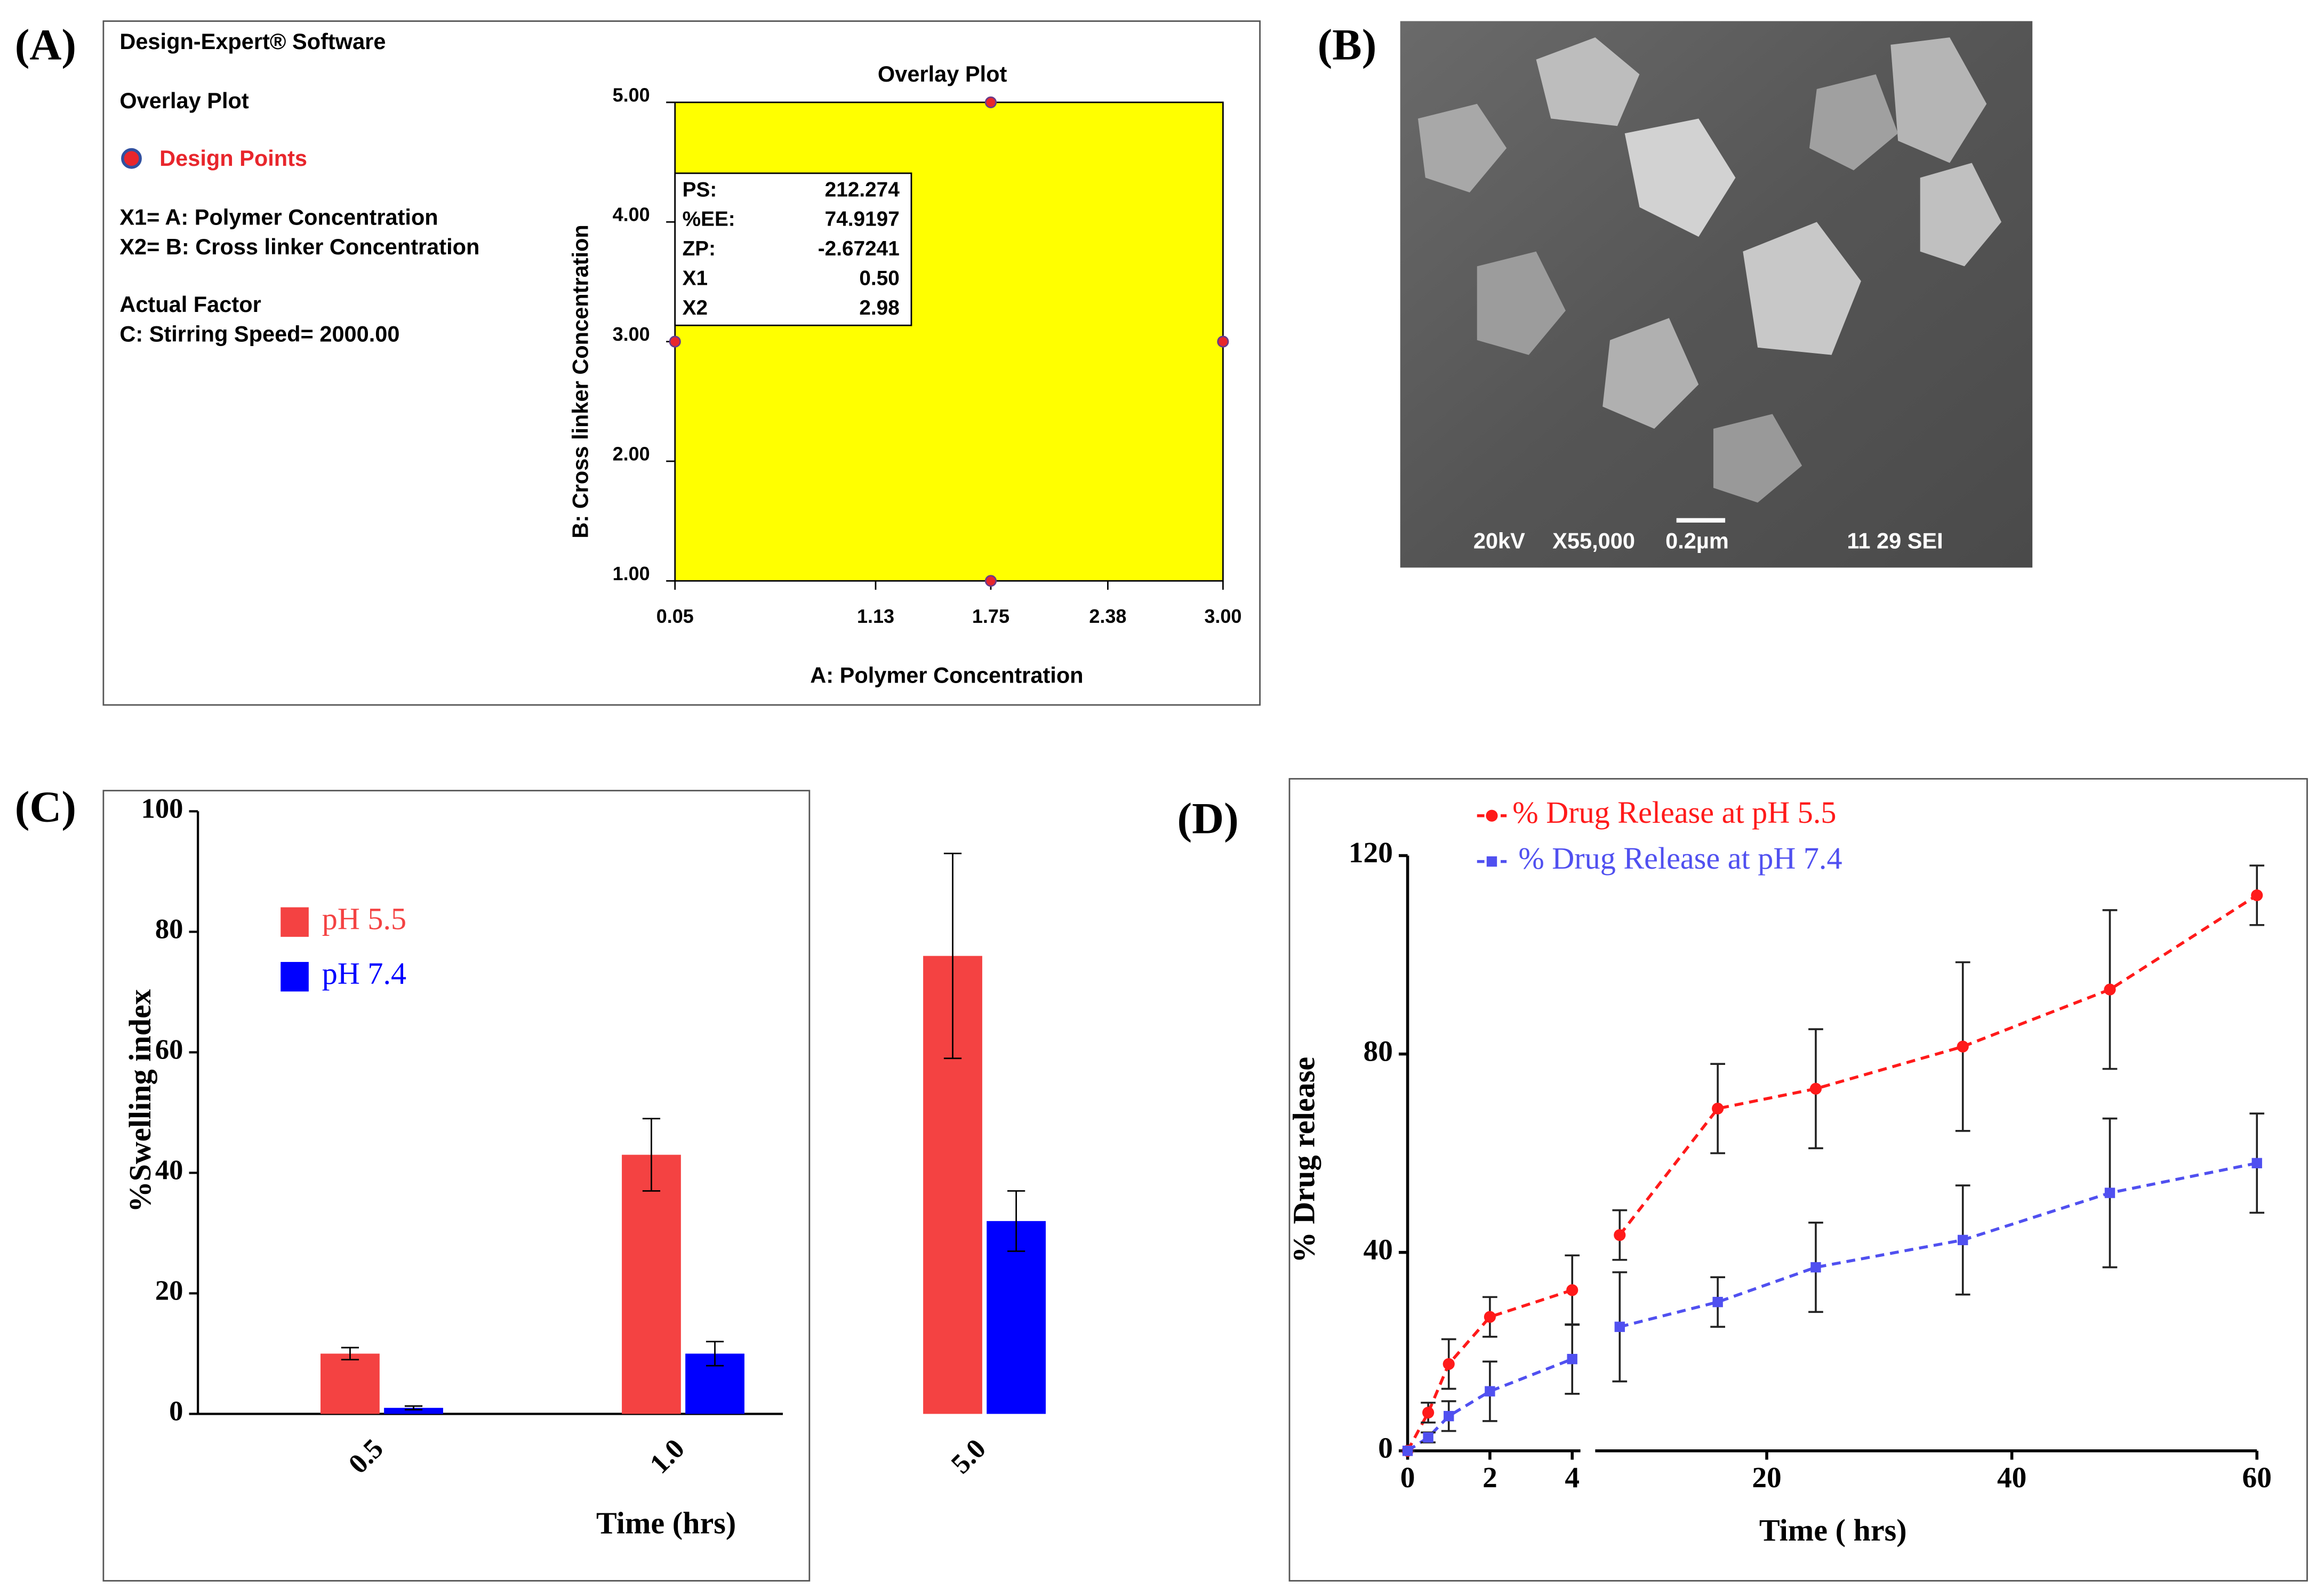 The height and width of the screenshot is (1596, 2316). Describe the element at coordinates (1766, 1477) in the screenshot. I see `x-tick-label: 20` at that location.